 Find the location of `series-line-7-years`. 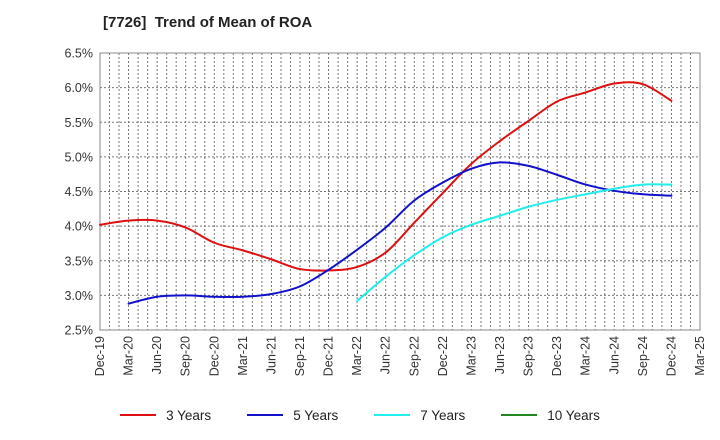

series-line-7-years is located at coordinates (514, 242).